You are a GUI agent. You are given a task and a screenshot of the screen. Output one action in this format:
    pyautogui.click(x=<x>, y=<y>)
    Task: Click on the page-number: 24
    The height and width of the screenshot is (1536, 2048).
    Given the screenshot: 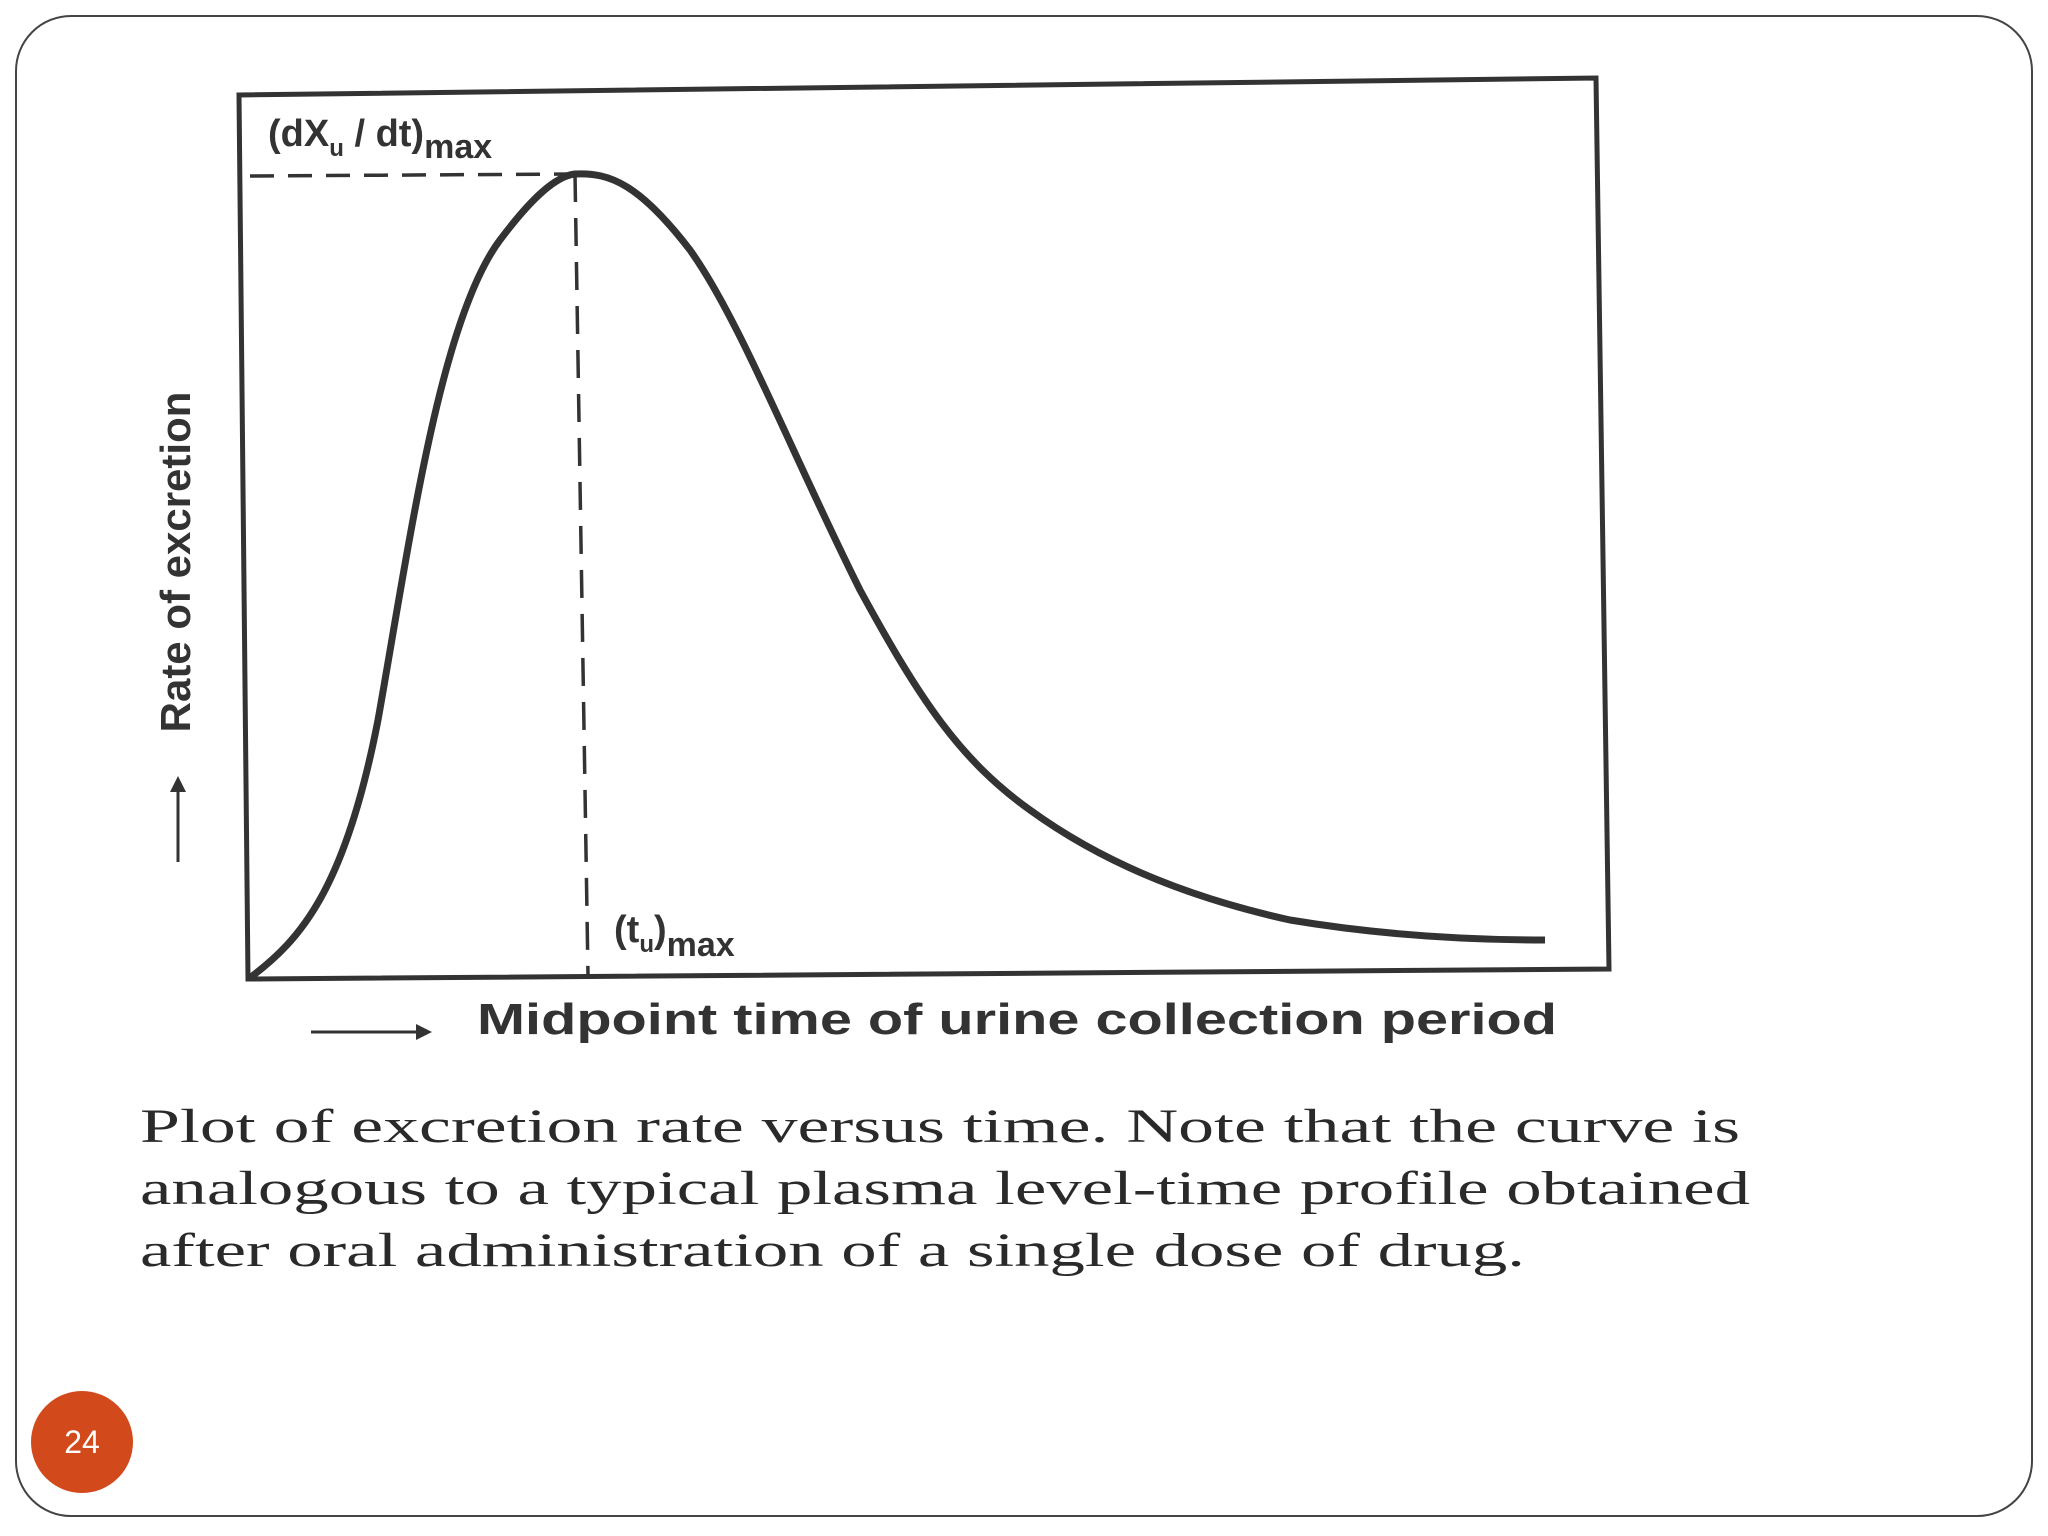 What is the action you would take?
    pyautogui.click(x=82, y=1442)
    